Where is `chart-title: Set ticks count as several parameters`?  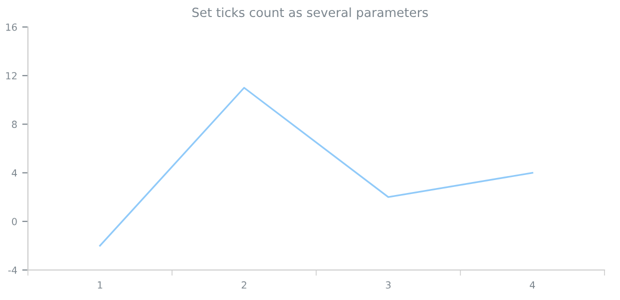
chart-title: Set ticks count as several parameters is located at coordinates (310, 13).